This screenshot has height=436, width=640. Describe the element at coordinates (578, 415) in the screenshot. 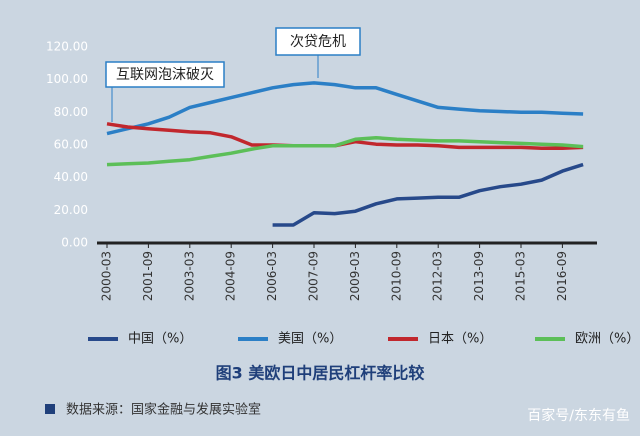

I see `watermark: 百家号/东东有鱼` at that location.